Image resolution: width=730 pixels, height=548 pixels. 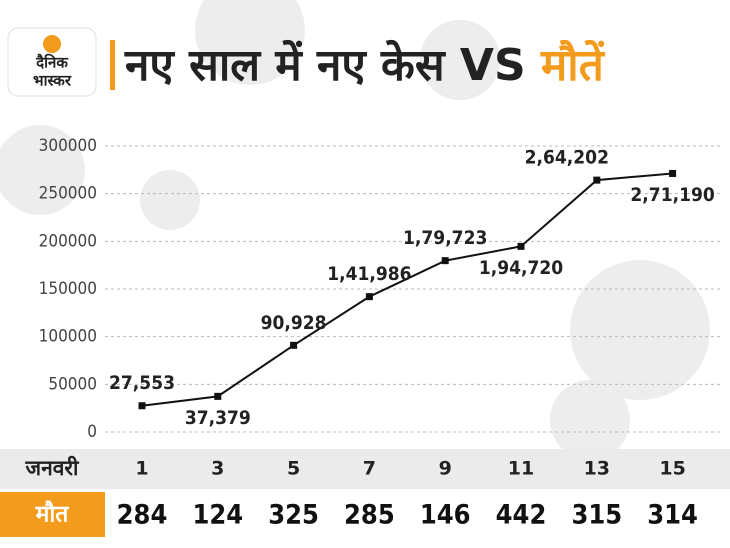 What do you see at coordinates (68, 194) in the screenshot?
I see `y-tick-label: 250000` at bounding box center [68, 194].